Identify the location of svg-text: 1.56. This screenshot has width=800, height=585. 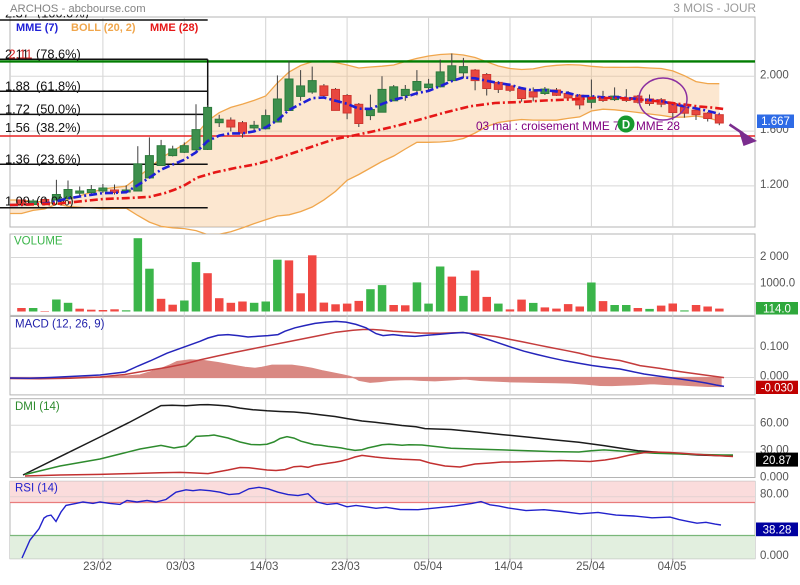
(17, 127).